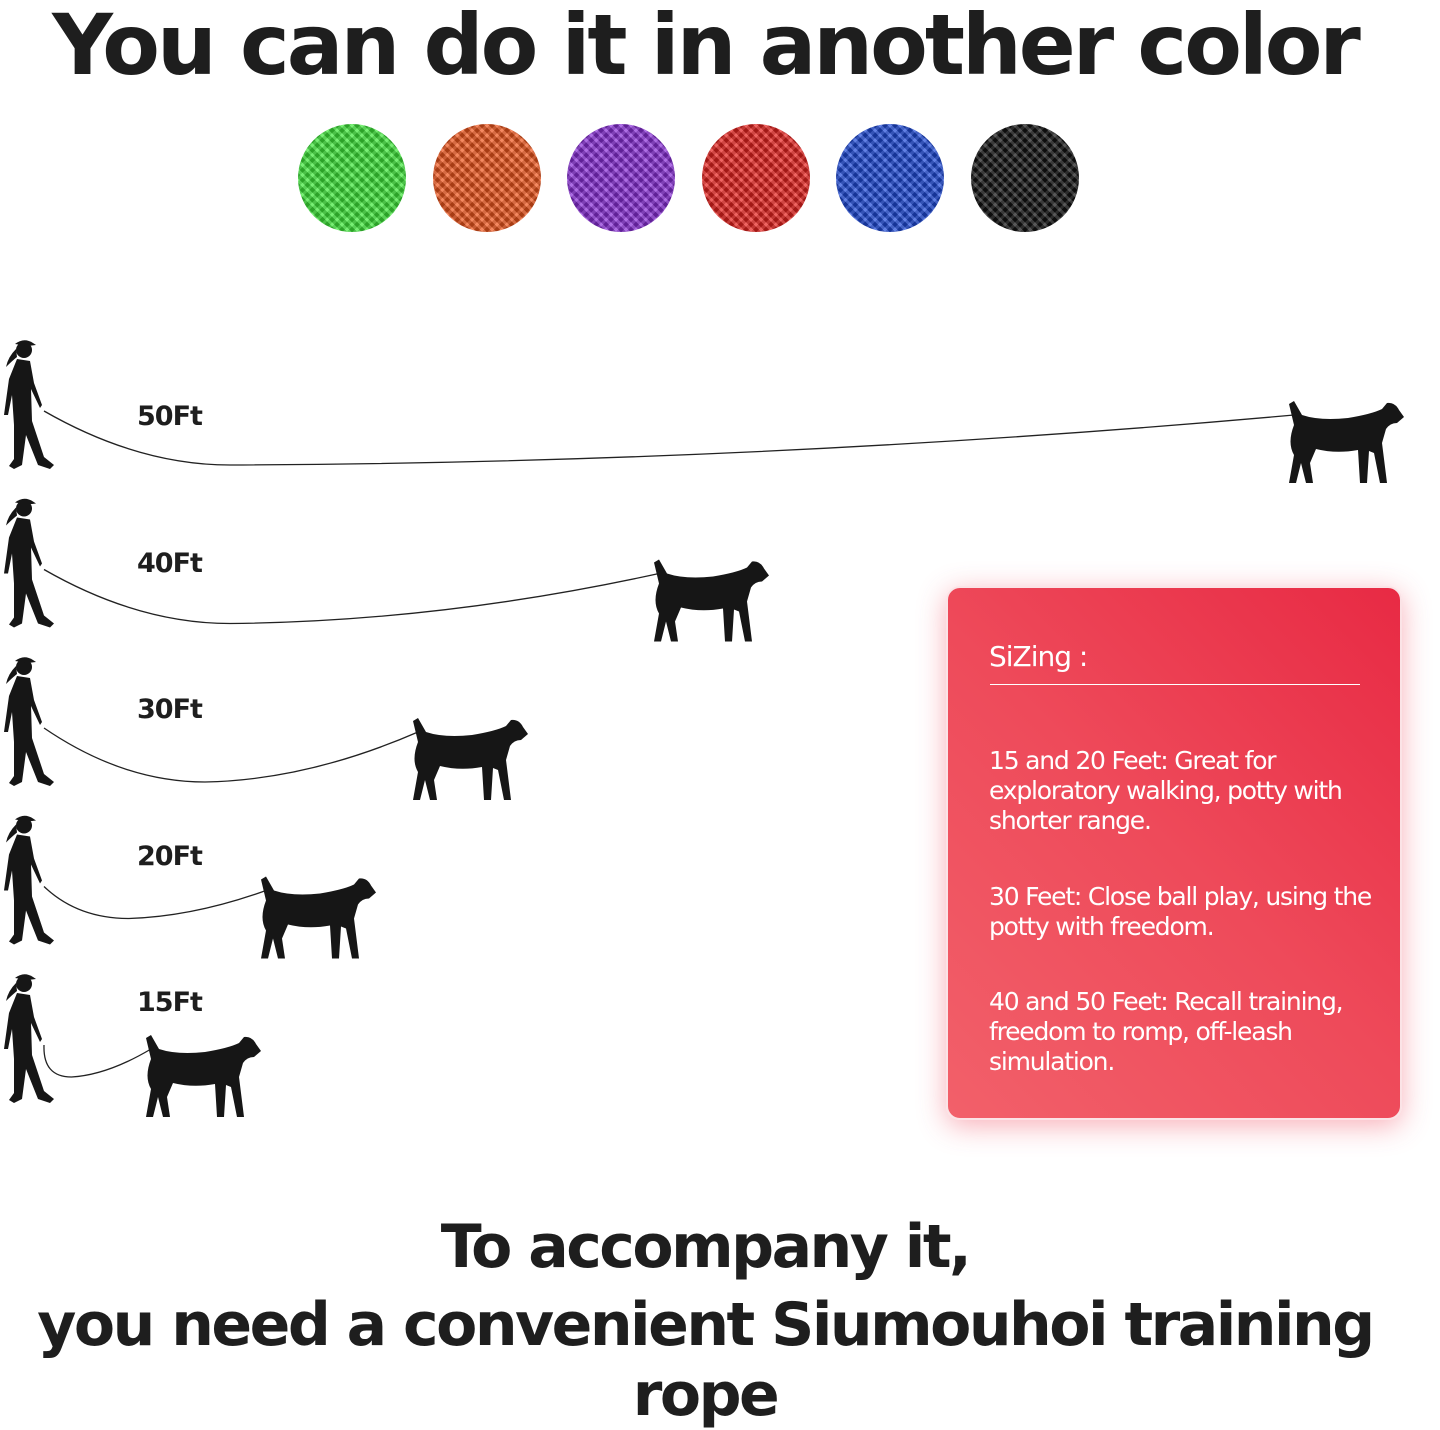  What do you see at coordinates (706, 1247) in the screenshot?
I see `bottom-line-1: To accompany it,` at bounding box center [706, 1247].